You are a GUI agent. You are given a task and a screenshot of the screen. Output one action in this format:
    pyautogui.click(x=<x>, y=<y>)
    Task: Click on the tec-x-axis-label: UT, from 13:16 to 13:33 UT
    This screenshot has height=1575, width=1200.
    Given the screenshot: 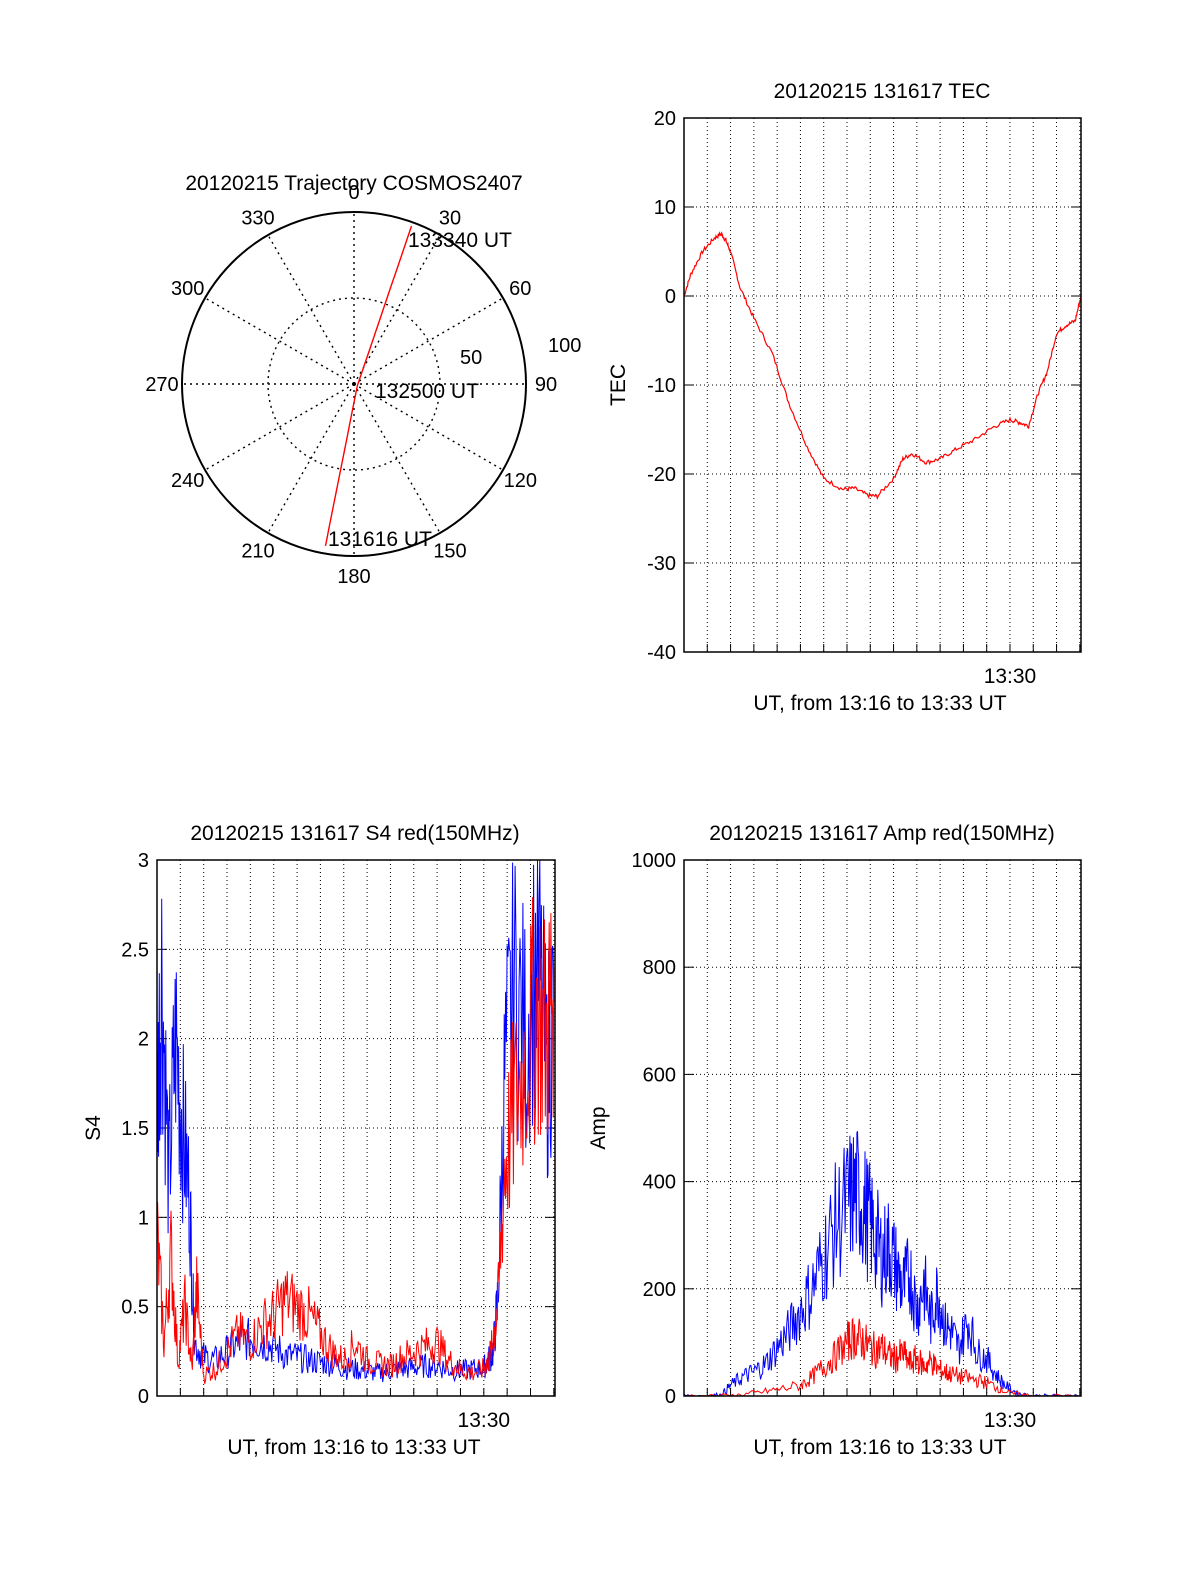 What is the action you would take?
    pyautogui.click(x=879, y=703)
    